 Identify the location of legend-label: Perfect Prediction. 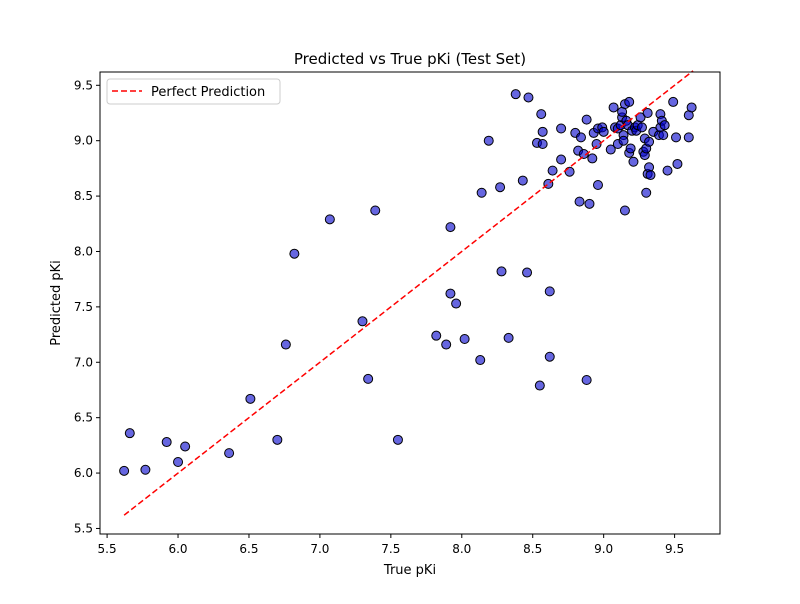
(208, 92).